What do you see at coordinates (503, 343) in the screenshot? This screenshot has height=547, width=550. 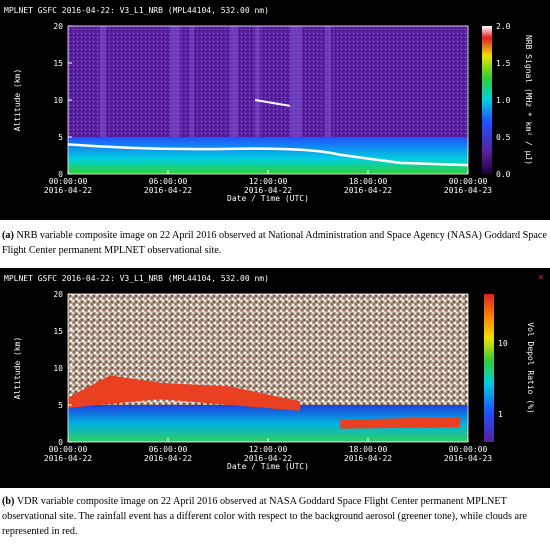 I see `colorbar-tick-label: 10` at bounding box center [503, 343].